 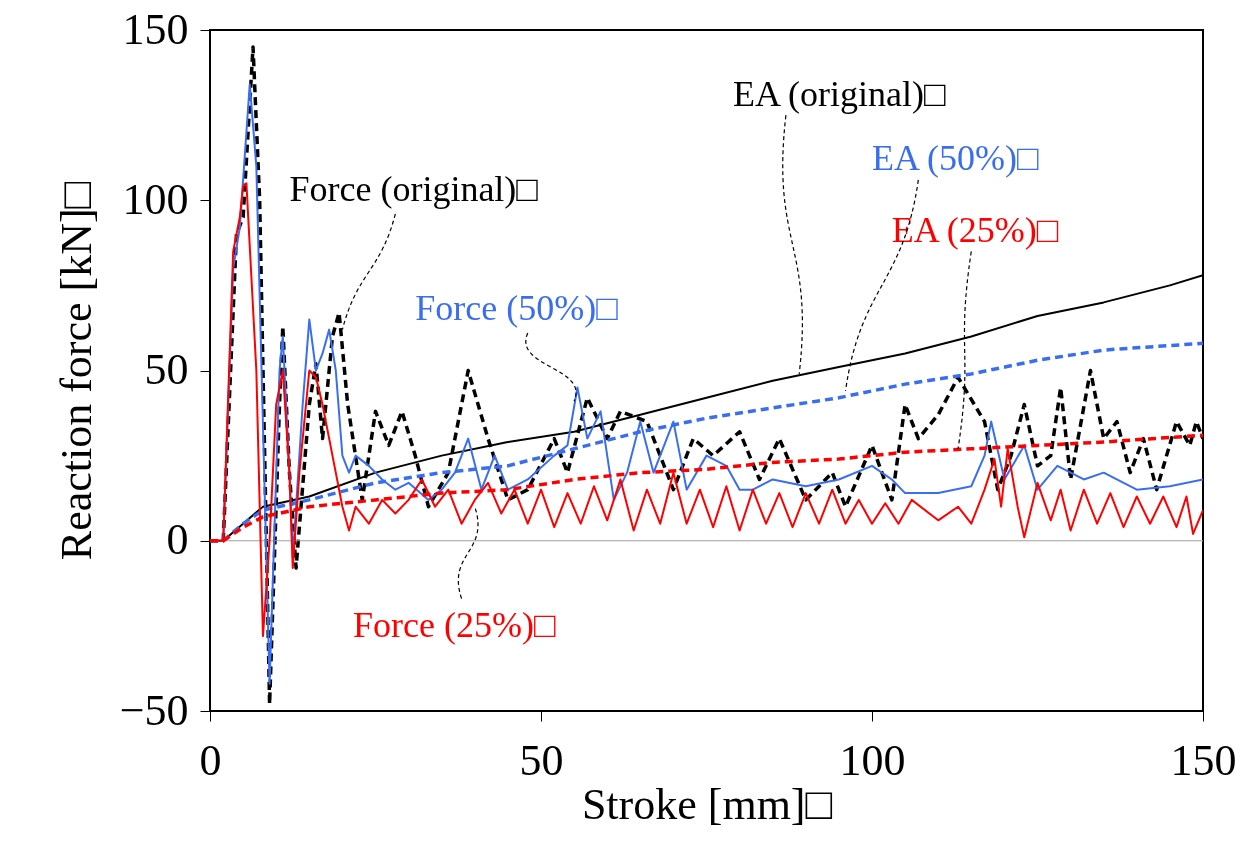 I want to click on x-tick-label: 100, so click(x=872, y=760).